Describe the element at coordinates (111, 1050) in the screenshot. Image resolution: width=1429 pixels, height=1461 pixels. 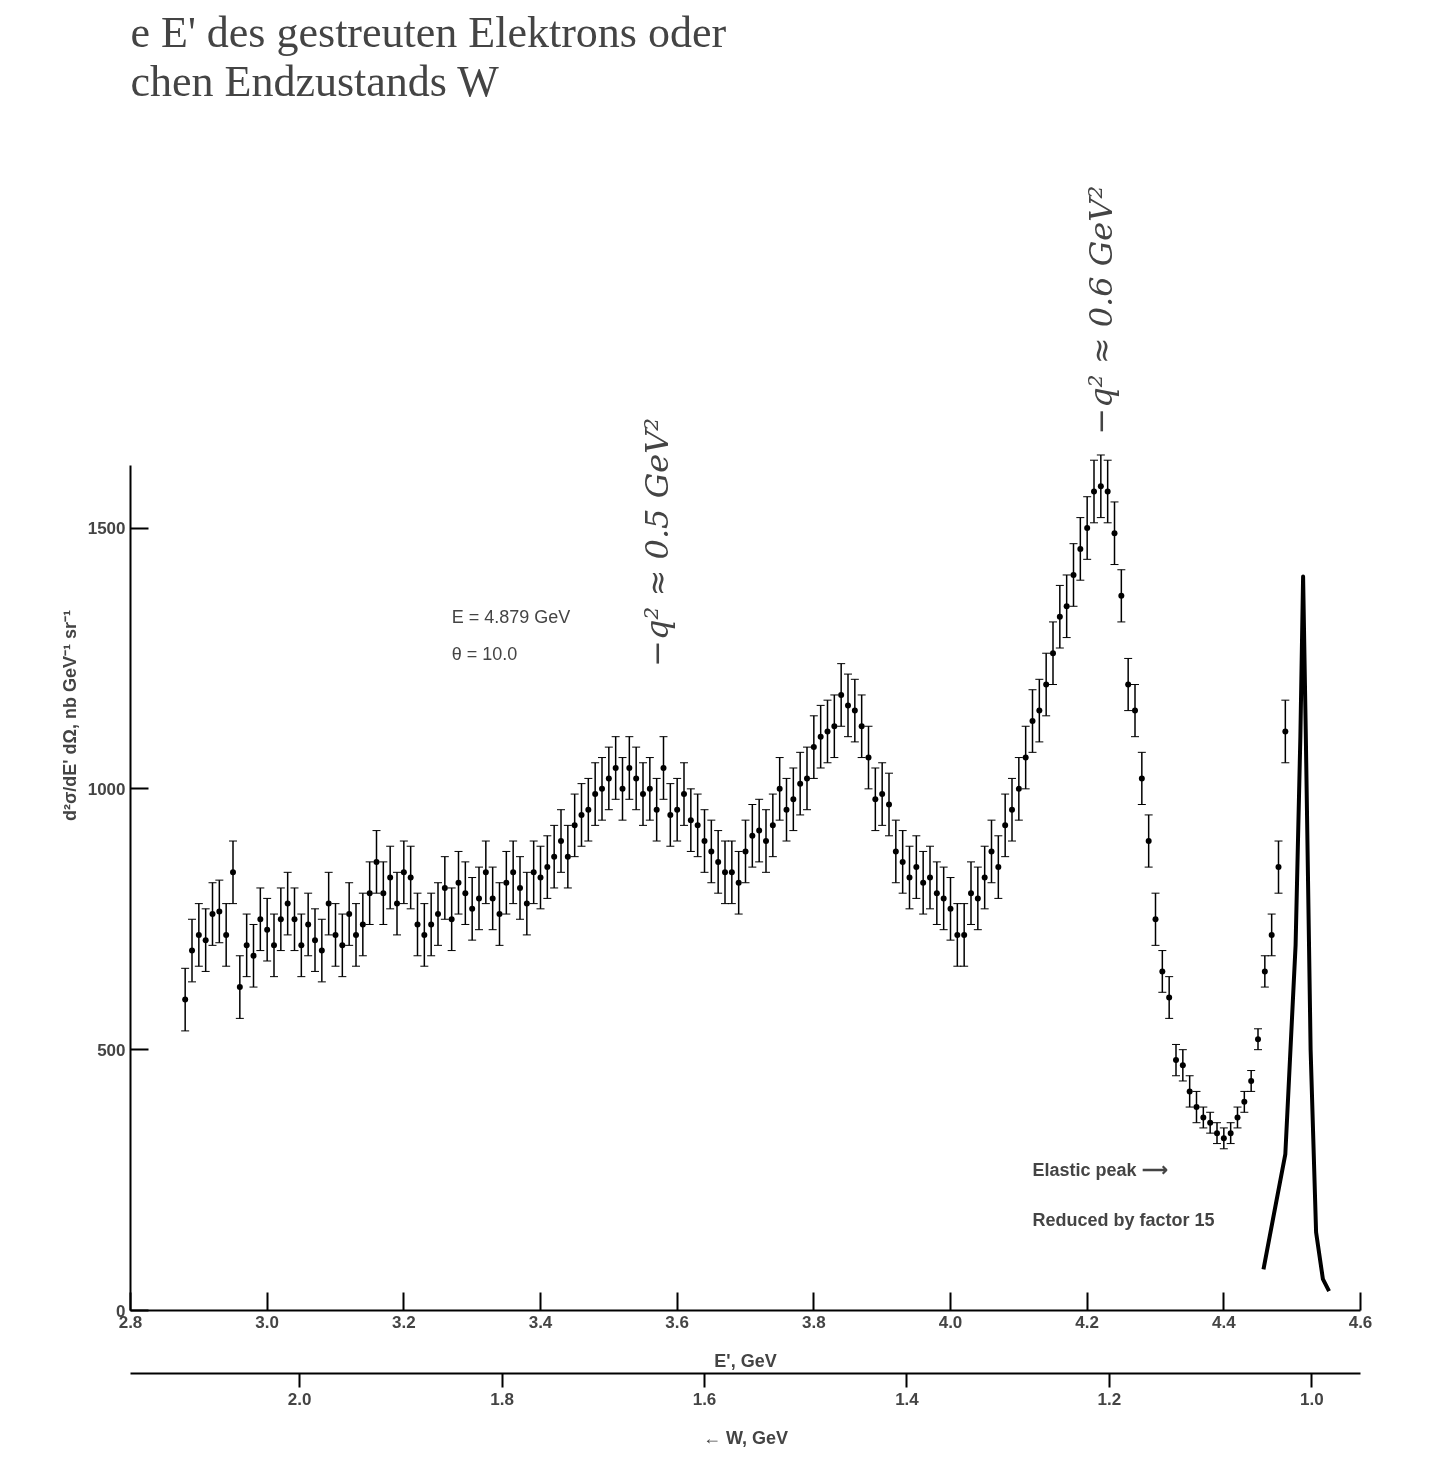
I see `y-tick-label: 500` at that location.